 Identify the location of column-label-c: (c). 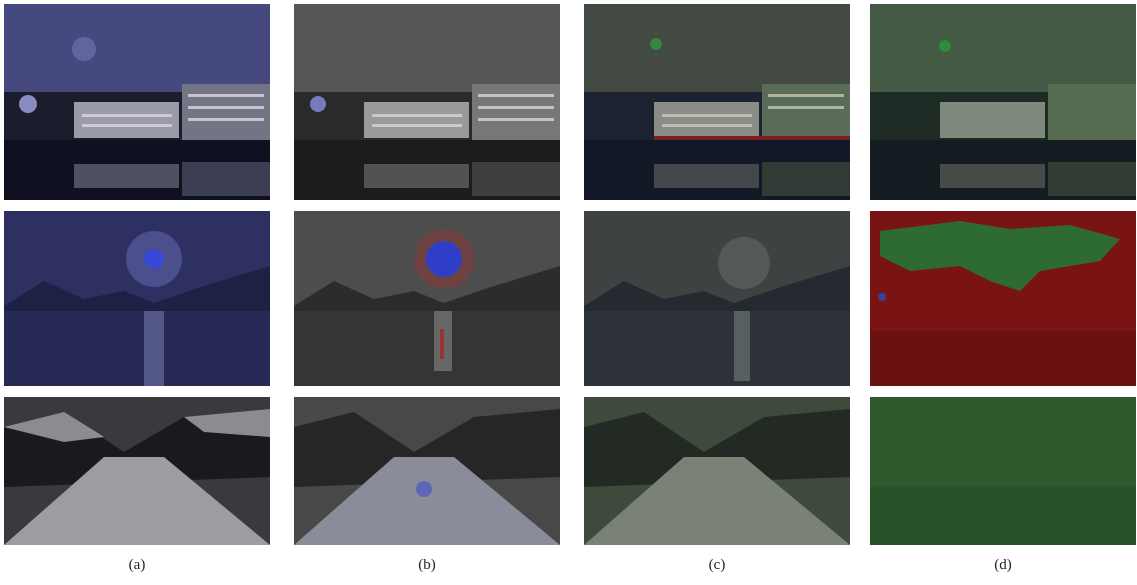
(717, 565).